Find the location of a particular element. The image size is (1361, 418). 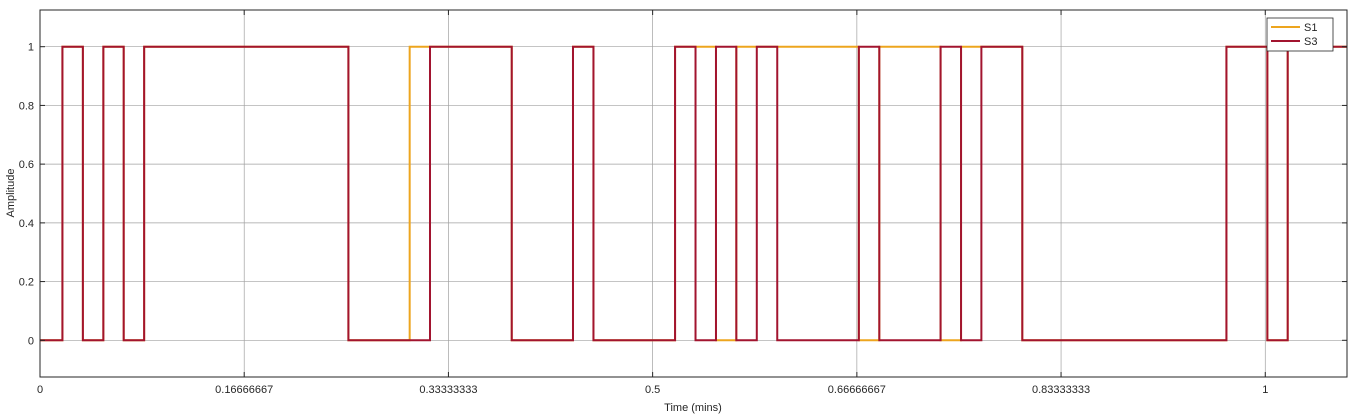

x-tick-label: 0 is located at coordinates (40, 390).